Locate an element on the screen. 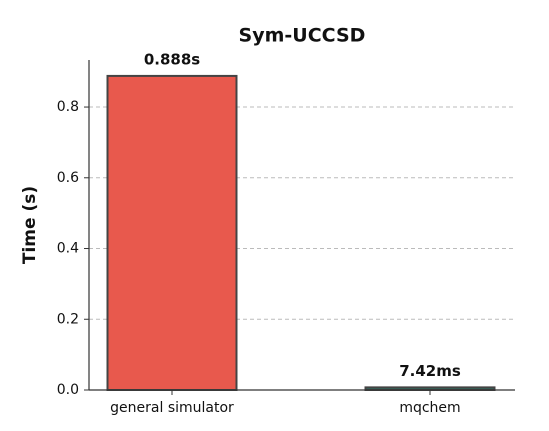 This screenshot has width=549, height=431. y-tick-label: 0.8 is located at coordinates (68, 107).